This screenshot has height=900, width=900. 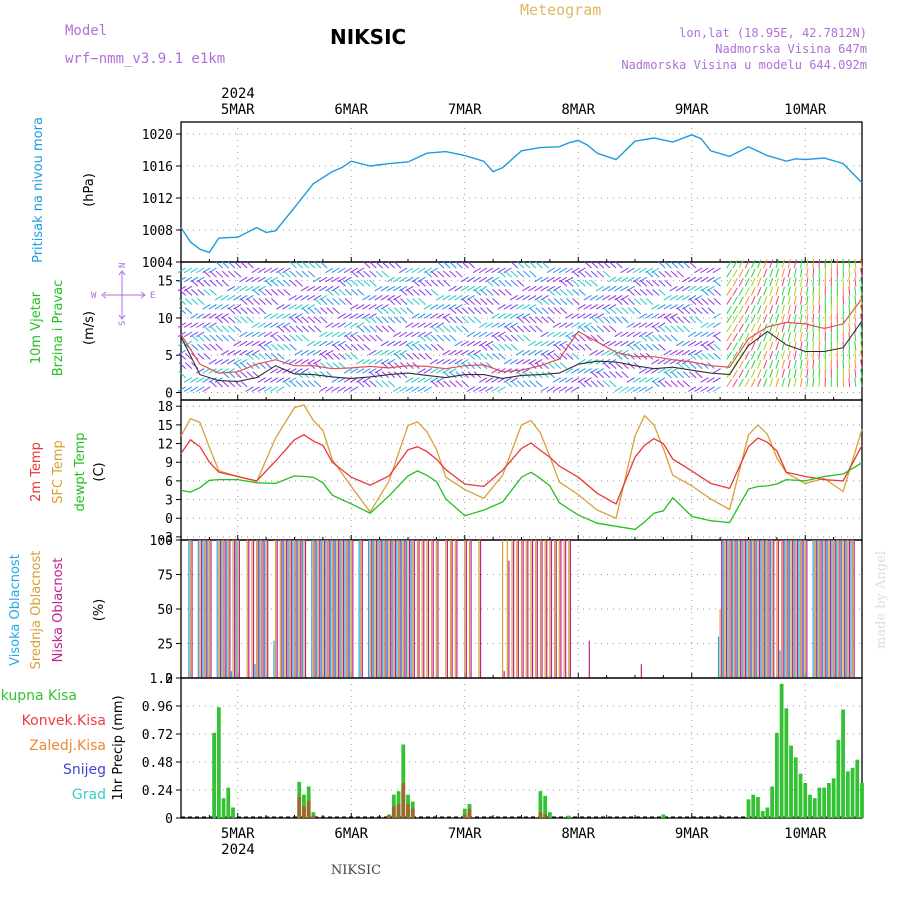 I want to click on pressure-title: Pritisak na nivou mora, so click(x=38, y=190).